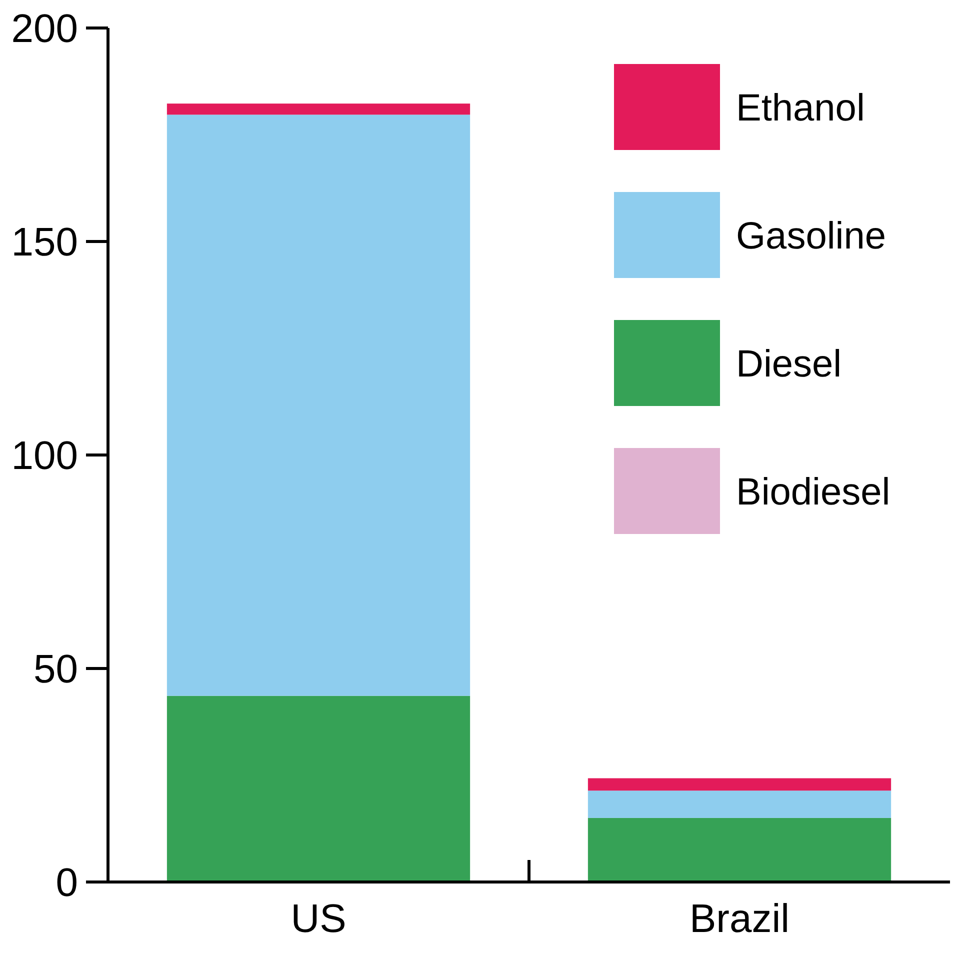 Image resolution: width=954 pixels, height=954 pixels. What do you see at coordinates (56, 670) in the screenshot?
I see `y-tick-label: 50` at bounding box center [56, 670].